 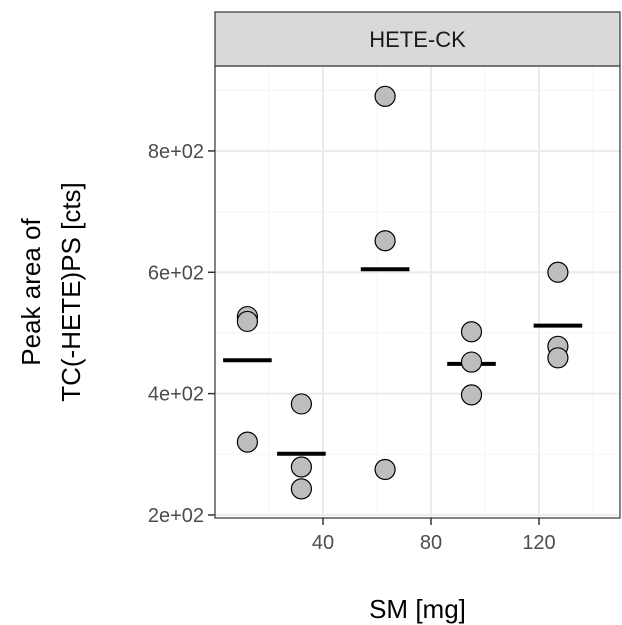 What do you see at coordinates (31, 292) in the screenshot?
I see `y-axis-title-line-1: Peak area of` at bounding box center [31, 292].